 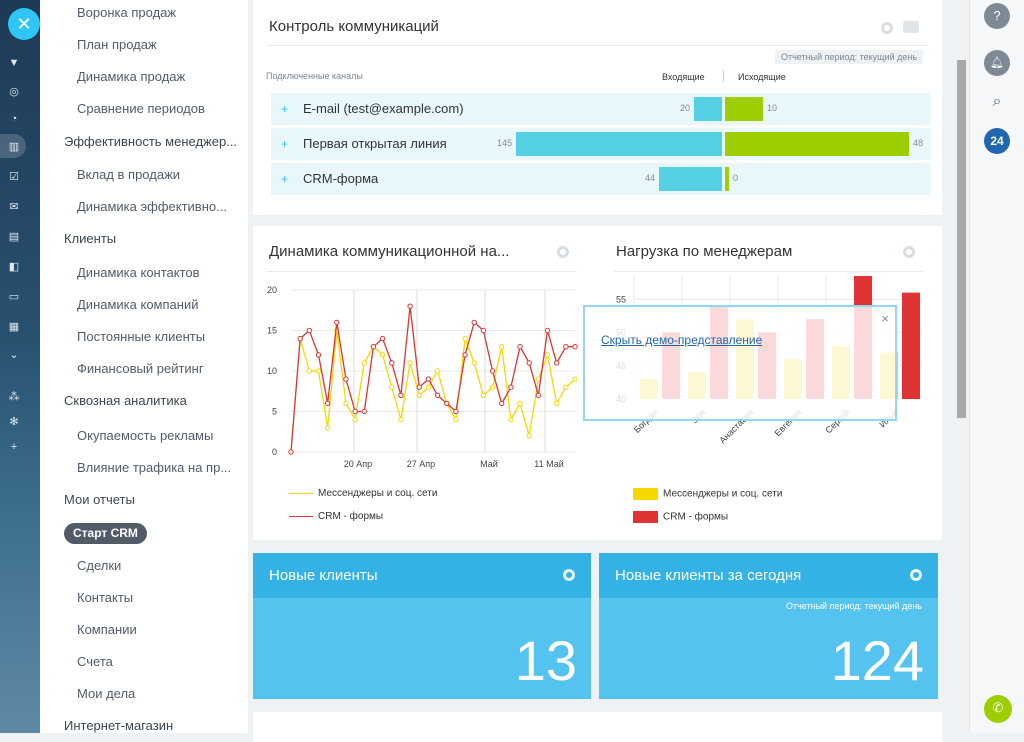 I want to click on sidebar-item: Клиенты, so click(x=90, y=238).